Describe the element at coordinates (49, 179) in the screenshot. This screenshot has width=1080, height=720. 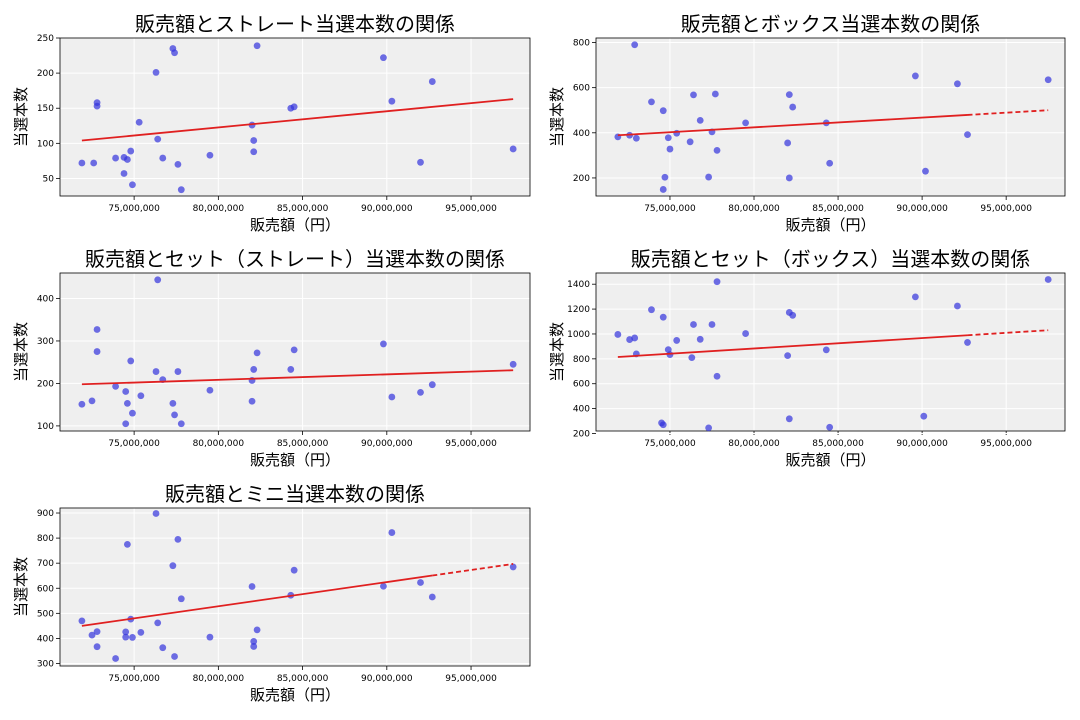
I see `y-tick-label: 50` at that location.